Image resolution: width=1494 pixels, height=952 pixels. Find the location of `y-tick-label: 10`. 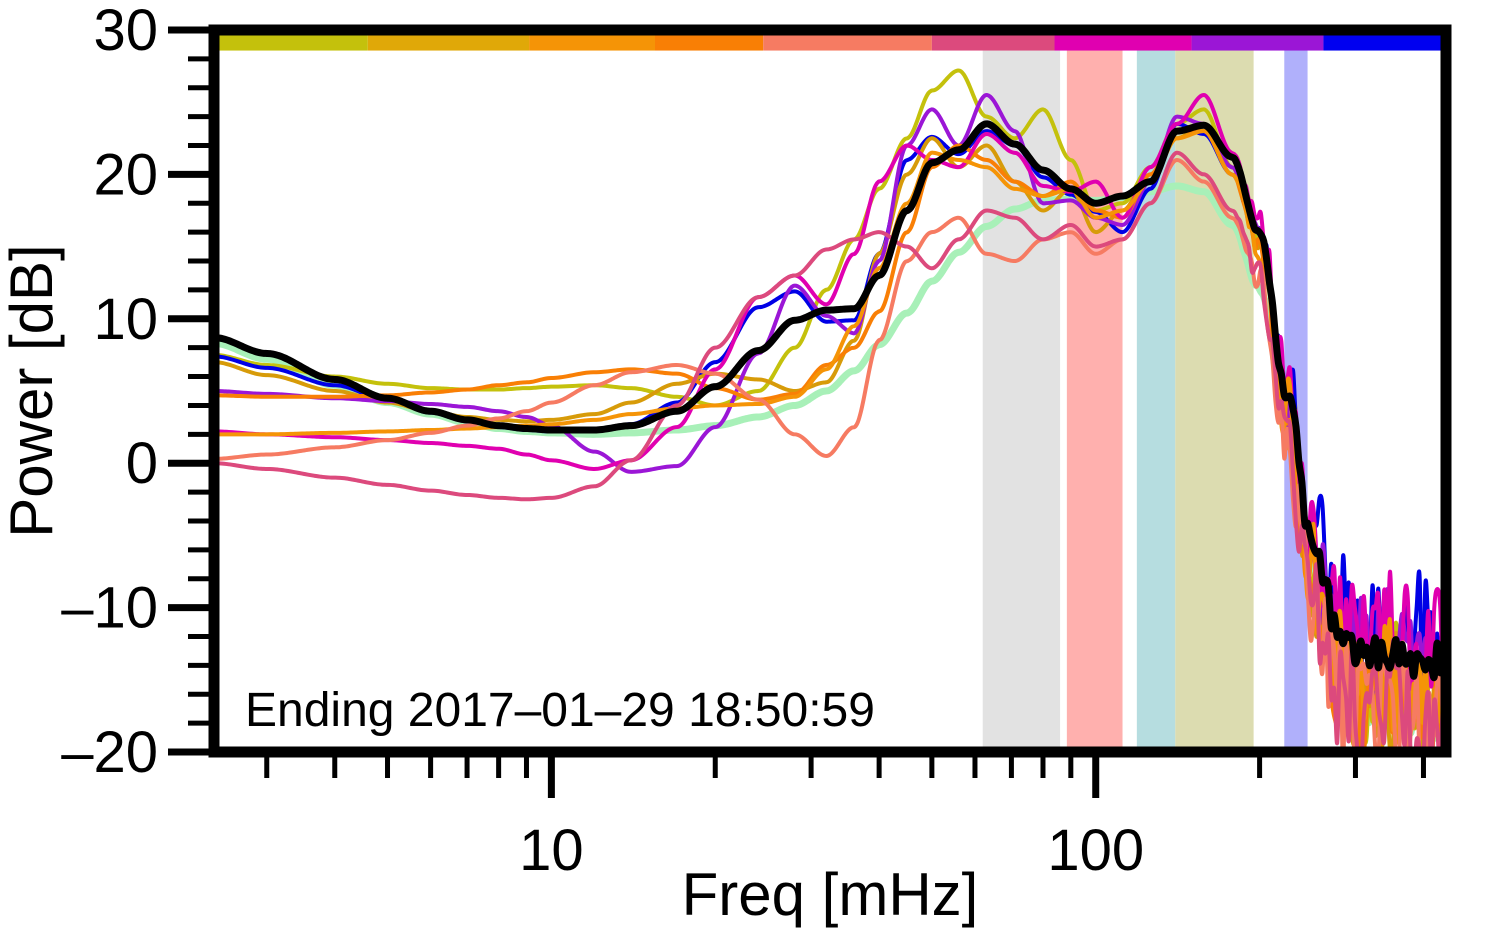

y-tick-label: 10 is located at coordinates (125, 319).